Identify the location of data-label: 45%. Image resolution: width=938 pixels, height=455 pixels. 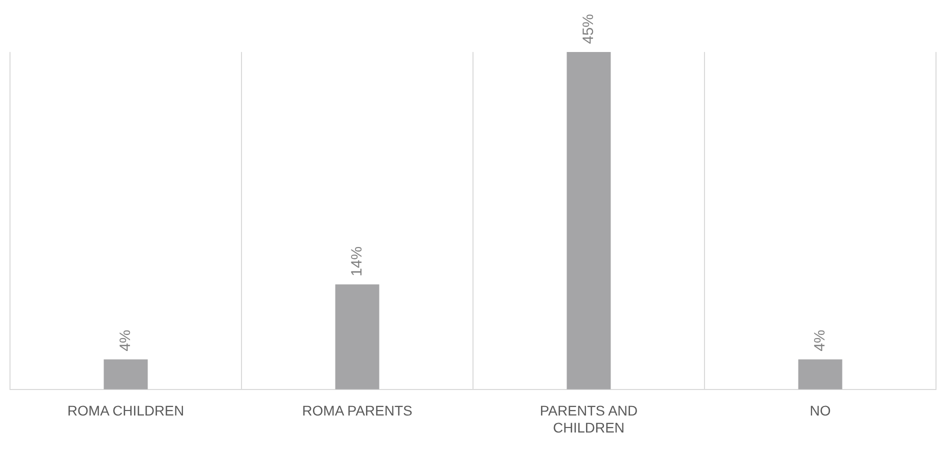
(588, 29).